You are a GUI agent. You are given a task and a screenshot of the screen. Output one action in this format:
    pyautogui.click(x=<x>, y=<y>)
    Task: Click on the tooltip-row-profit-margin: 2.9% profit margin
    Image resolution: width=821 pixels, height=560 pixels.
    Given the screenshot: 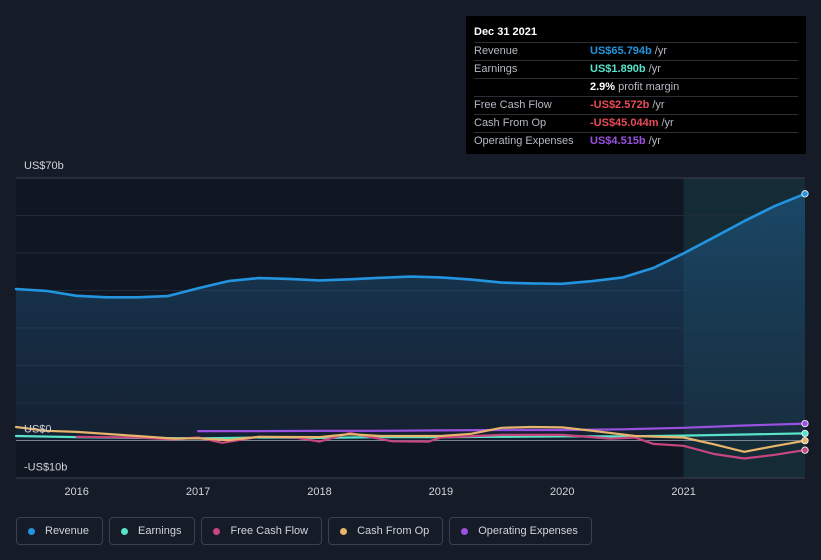 What is the action you would take?
    pyautogui.click(x=636, y=87)
    